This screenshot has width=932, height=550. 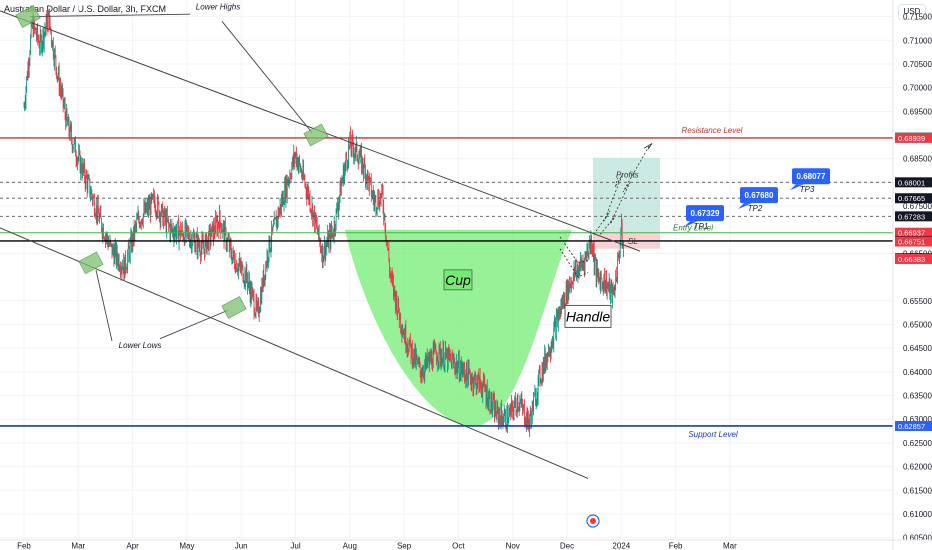 I want to click on entry-label: Entry Level, so click(x=693, y=228).